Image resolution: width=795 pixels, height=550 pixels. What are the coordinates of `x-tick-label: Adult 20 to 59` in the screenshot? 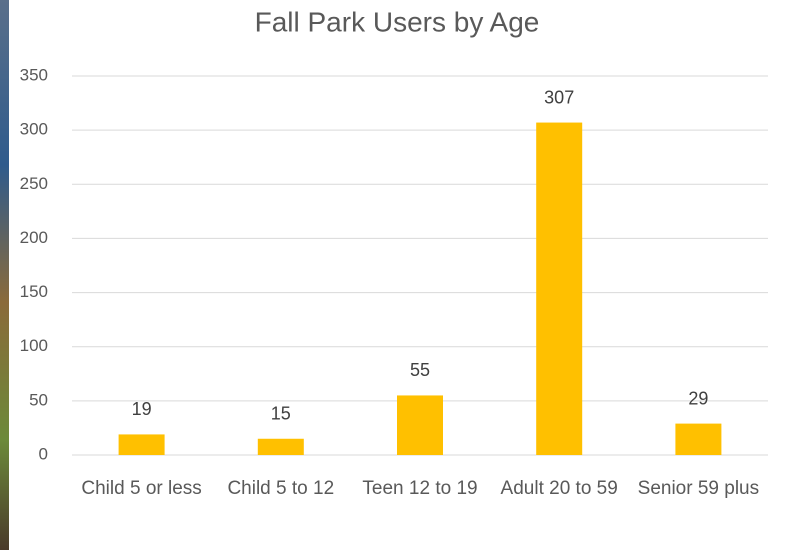 It's located at (559, 488).